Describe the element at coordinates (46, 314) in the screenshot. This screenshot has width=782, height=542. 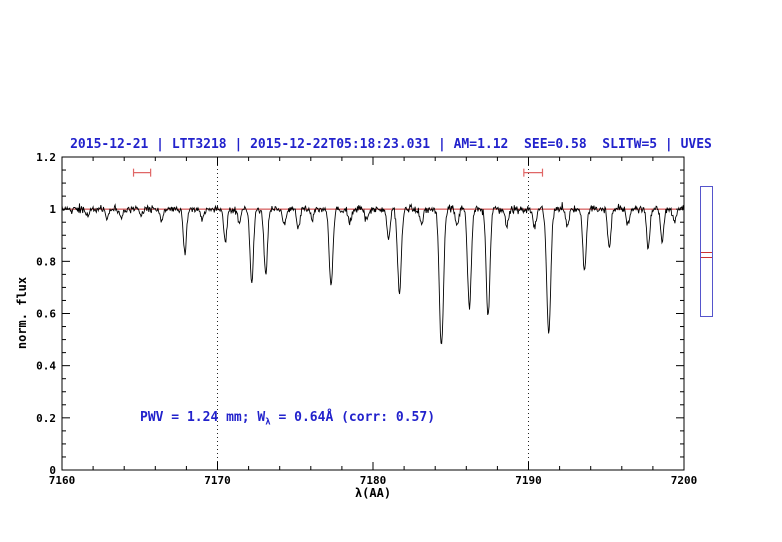
I see `y-tick-label: 0.6` at that location.